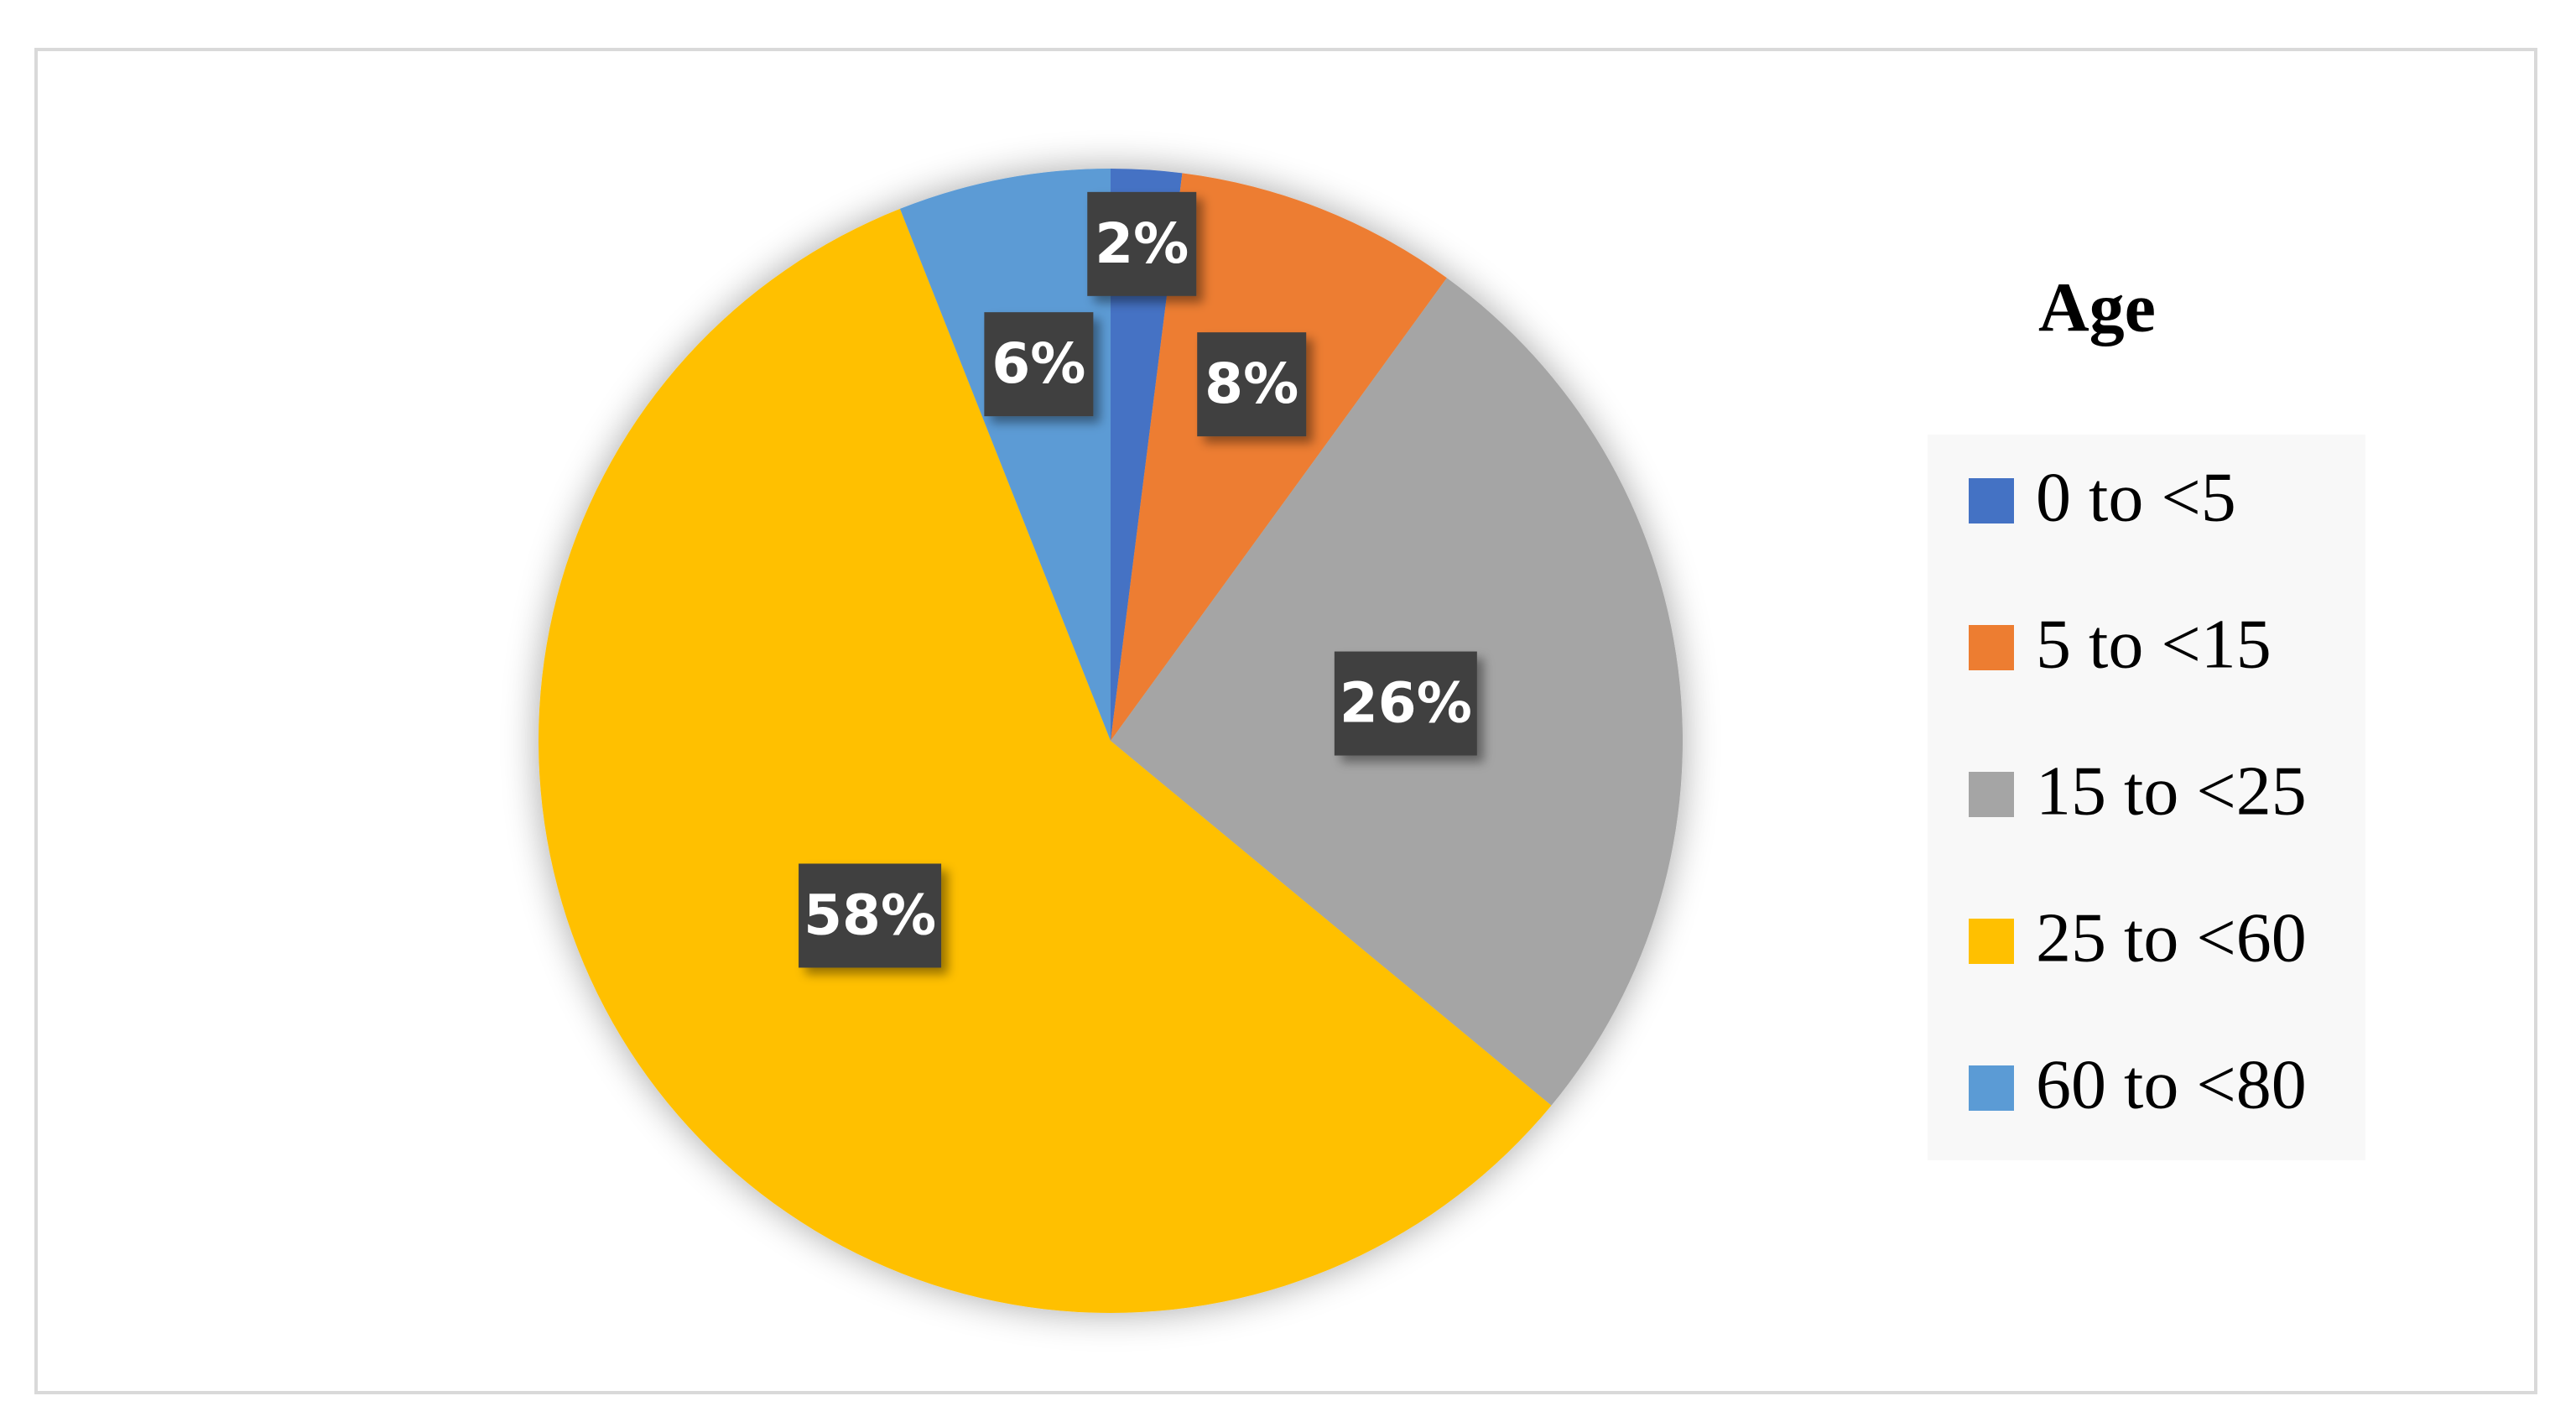 This screenshot has height=1422, width=2576. What do you see at coordinates (2171, 791) in the screenshot?
I see `legend-label: 15 to <25` at bounding box center [2171, 791].